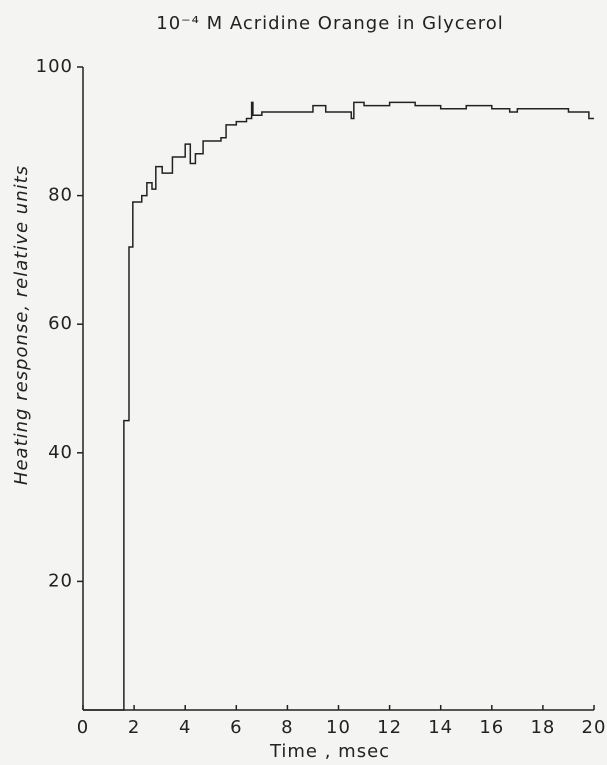 This screenshot has height=765, width=607. I want to click on x-tick-label: 2, so click(134, 727).